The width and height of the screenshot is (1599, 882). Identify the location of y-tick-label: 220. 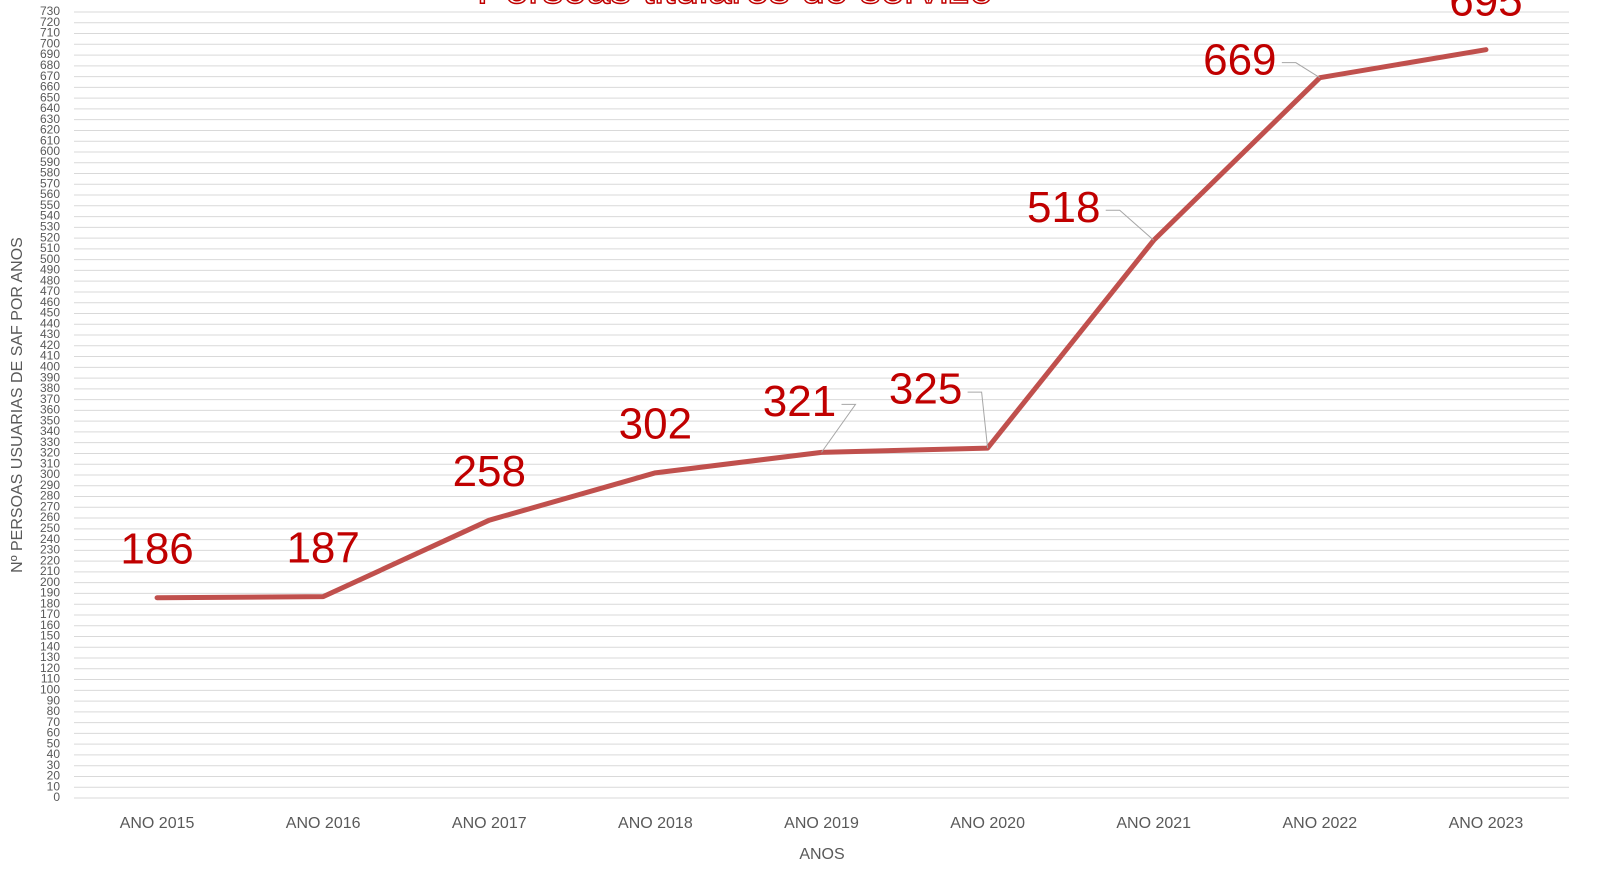
(50, 560).